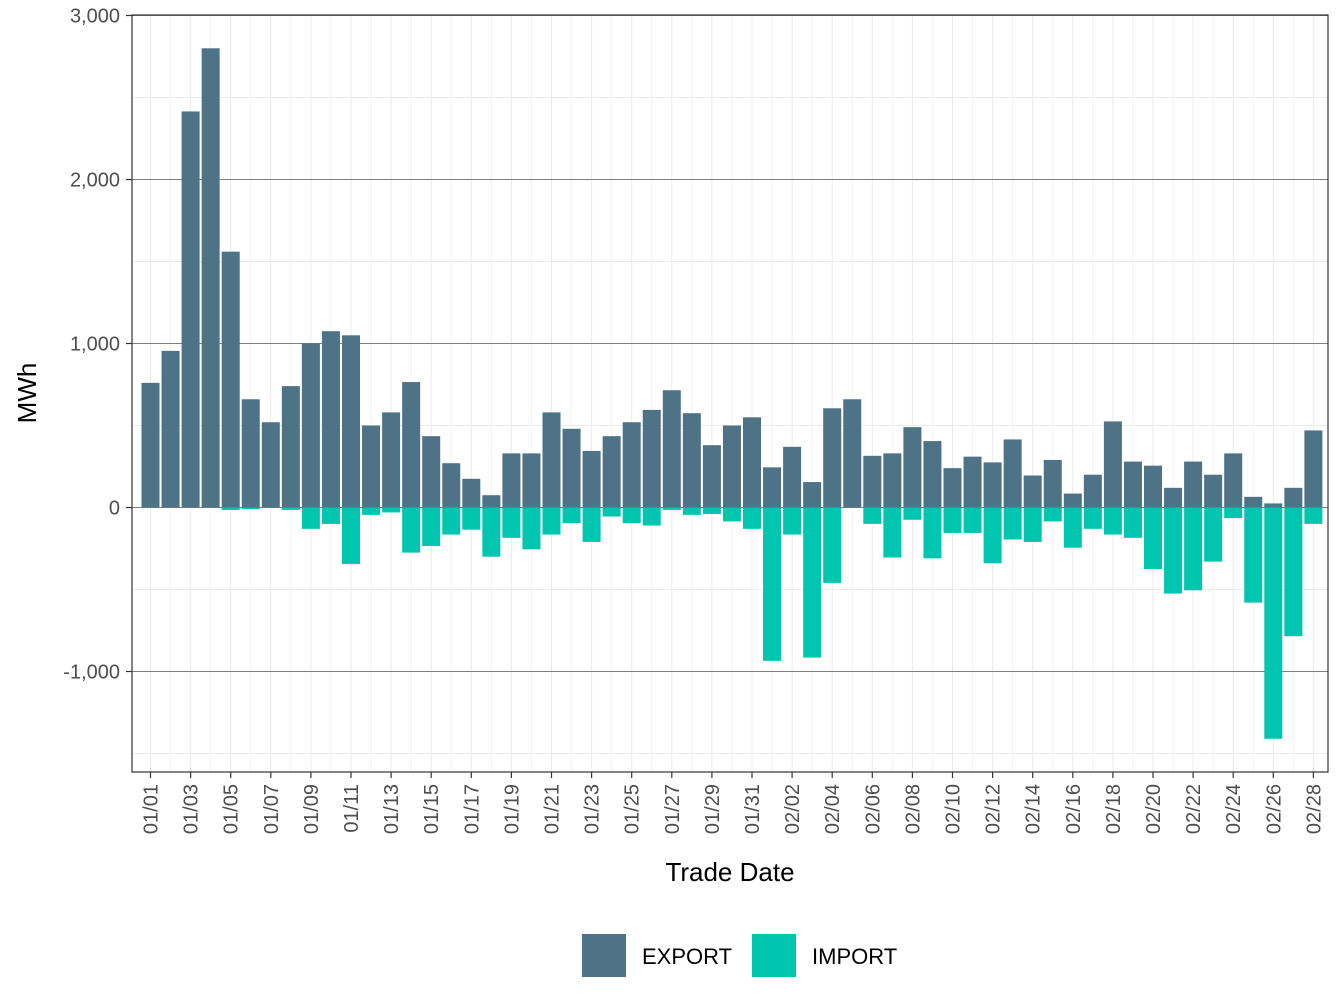 This screenshot has height=1008, width=1344. I want to click on x-tick-label: 01/15, so click(432, 809).